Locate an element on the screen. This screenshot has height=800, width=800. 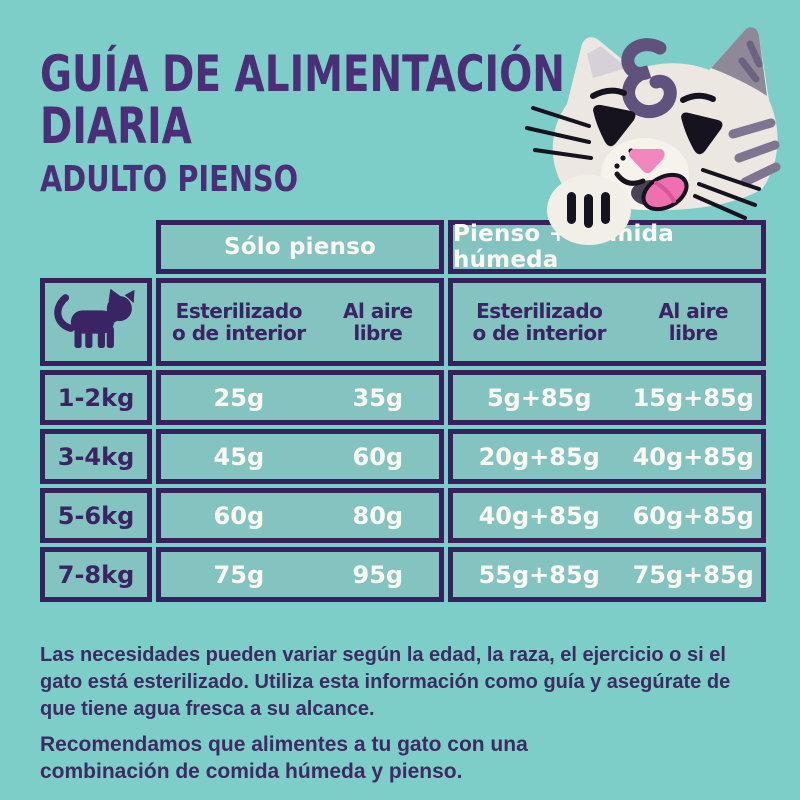
value-solo-sterilized: 60g is located at coordinates (239, 515).